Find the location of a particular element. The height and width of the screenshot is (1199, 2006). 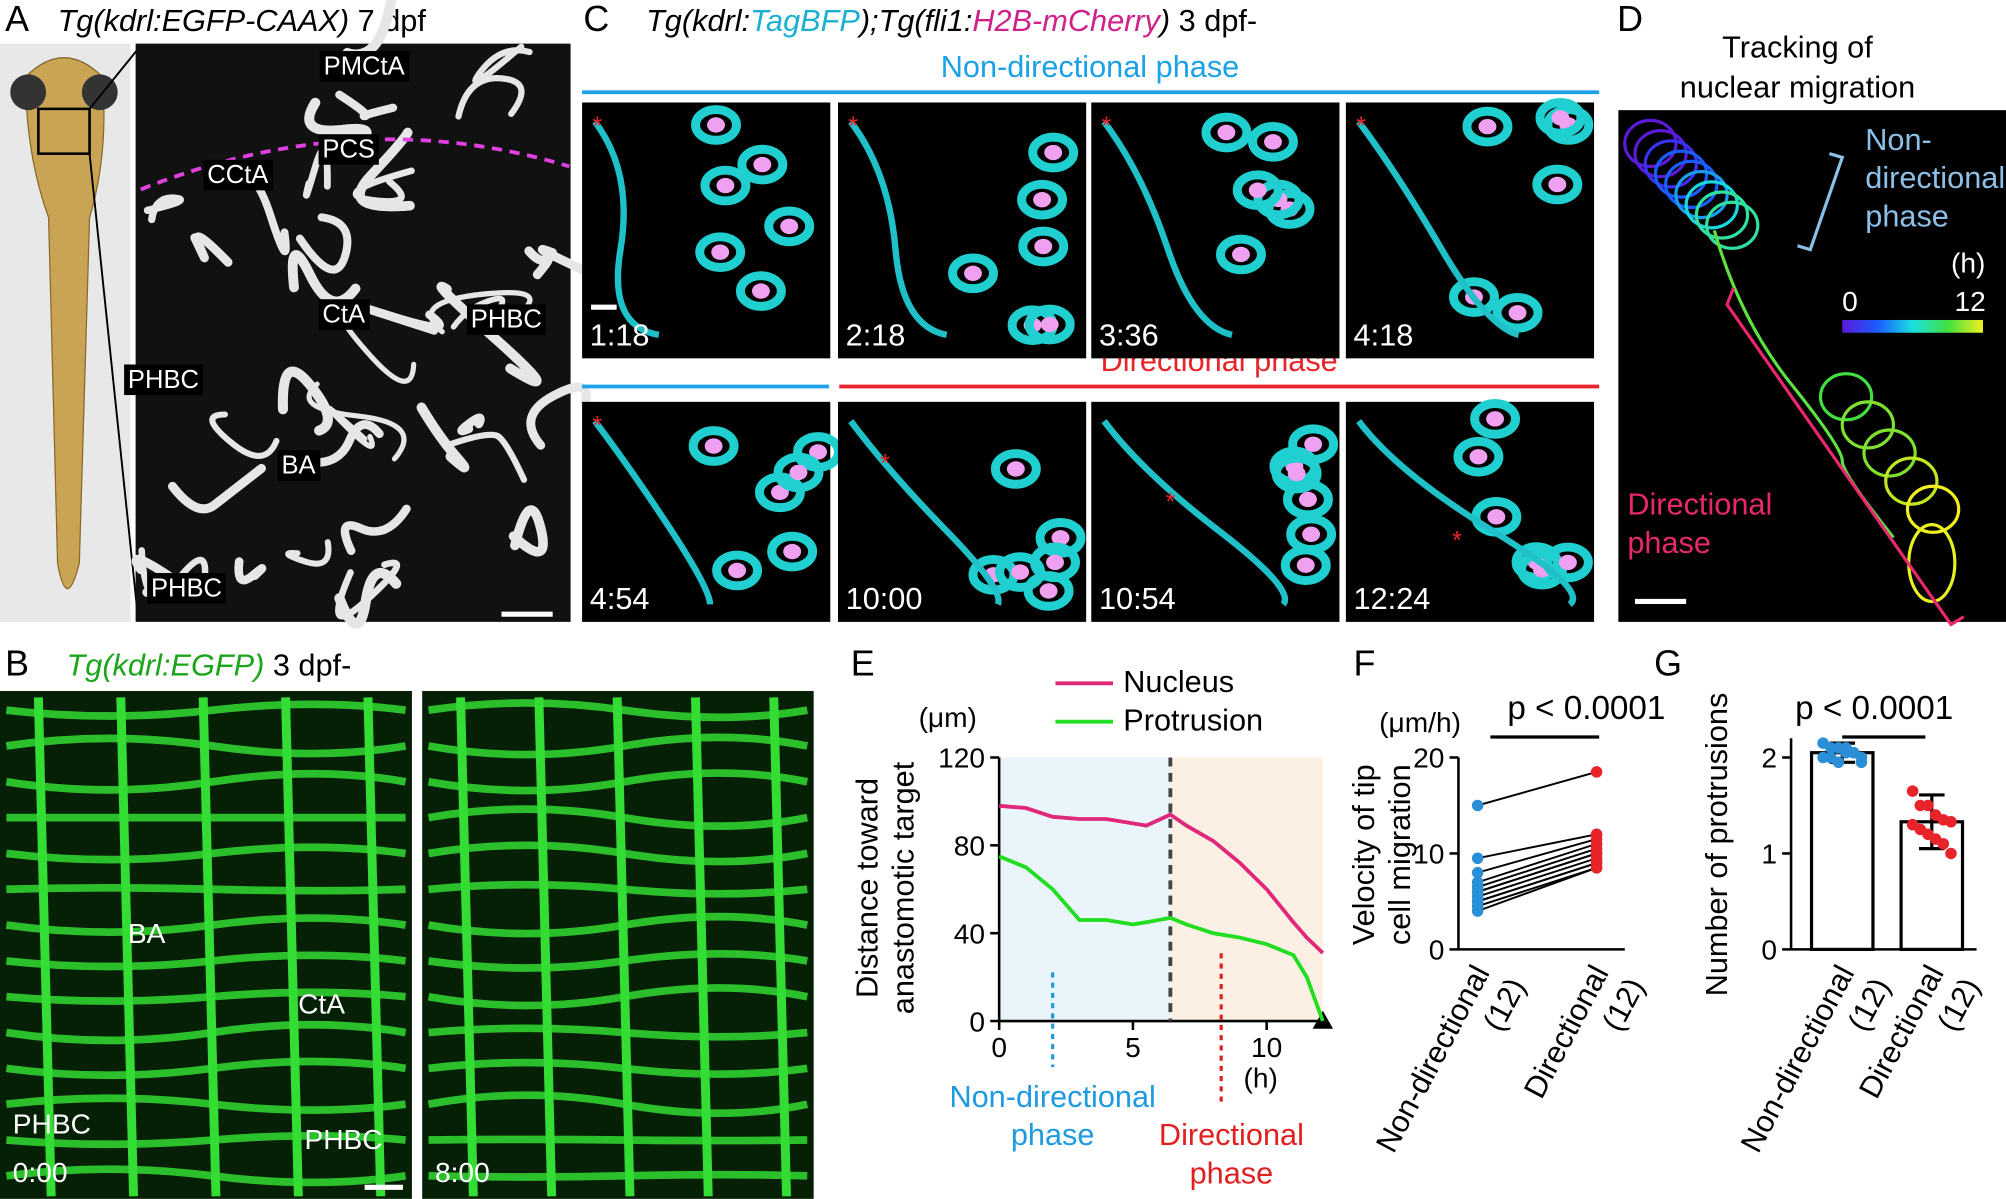

phase-label: Non-directional phase is located at coordinates (1090, 66).